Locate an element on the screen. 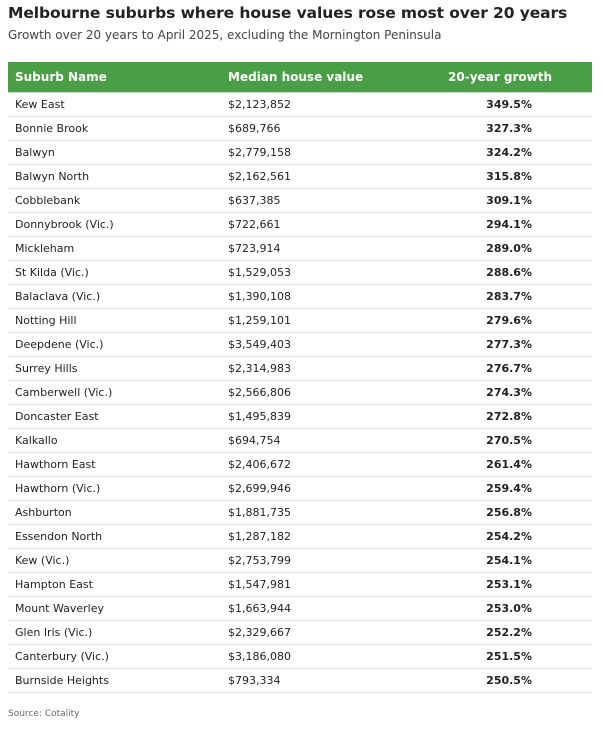 The width and height of the screenshot is (602, 737). table-row: Kew (Vic.) $2,753,799 254.1% is located at coordinates (300, 560).